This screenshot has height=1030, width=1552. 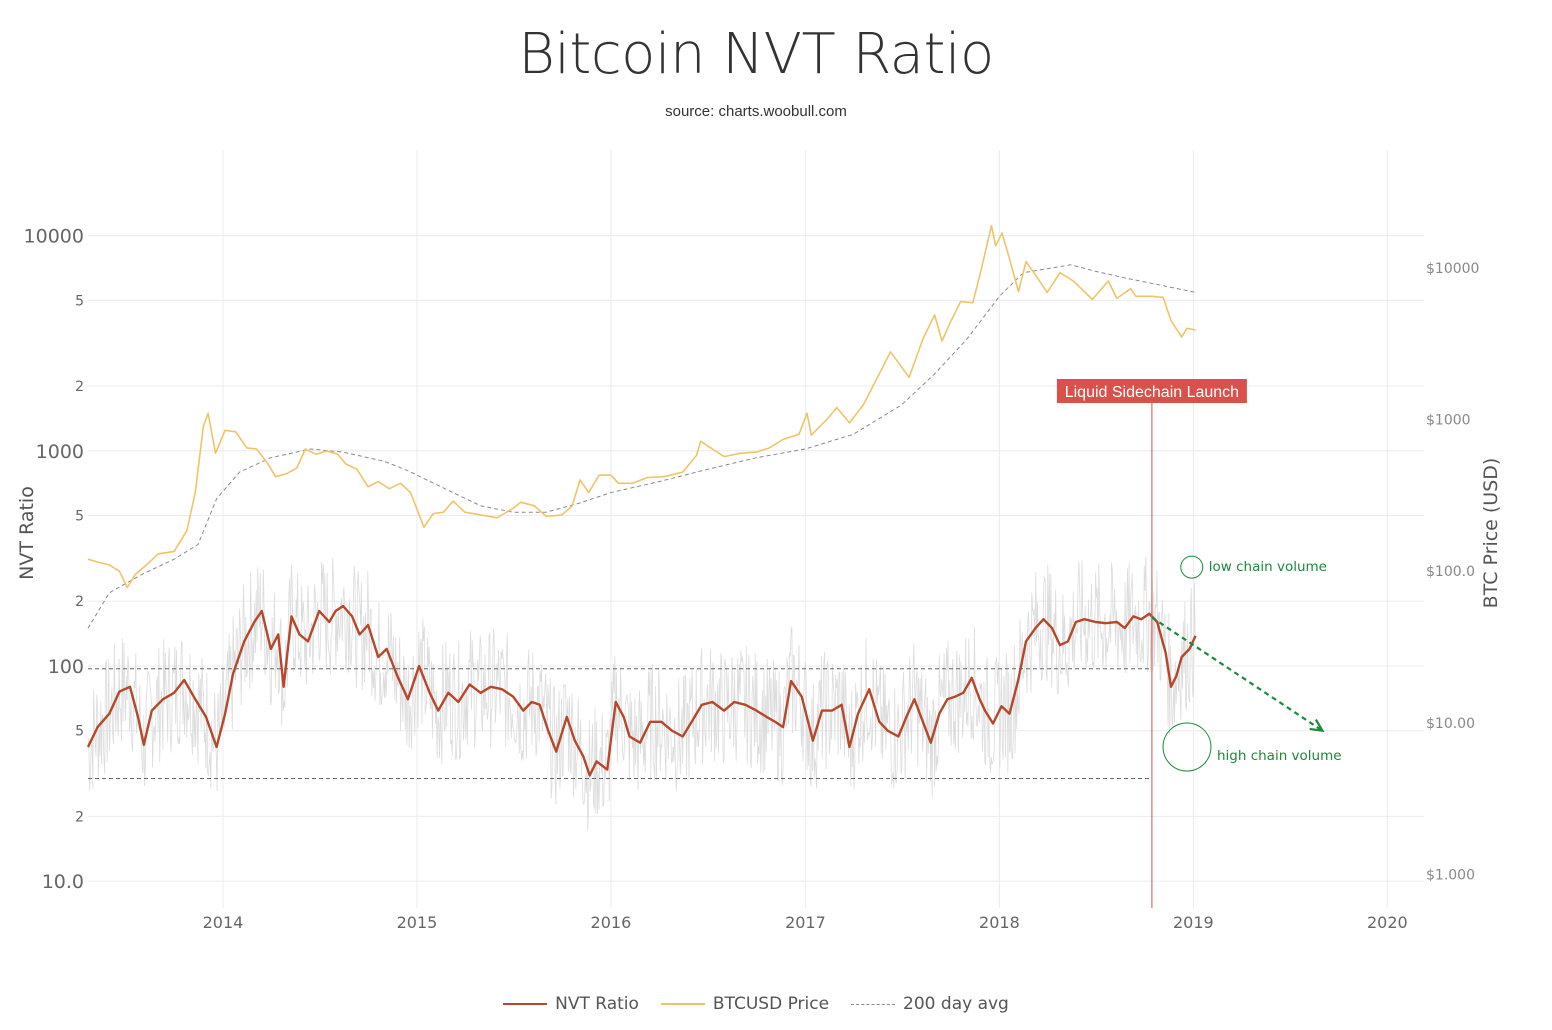 What do you see at coordinates (1450, 572) in the screenshot?
I see `y-right-tick-label: $100.0` at bounding box center [1450, 572].